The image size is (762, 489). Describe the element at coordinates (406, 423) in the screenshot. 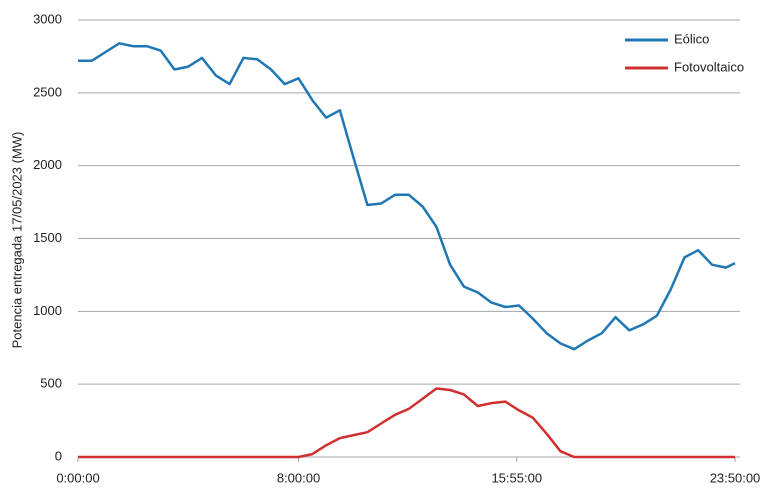

I see `series-line` at that location.